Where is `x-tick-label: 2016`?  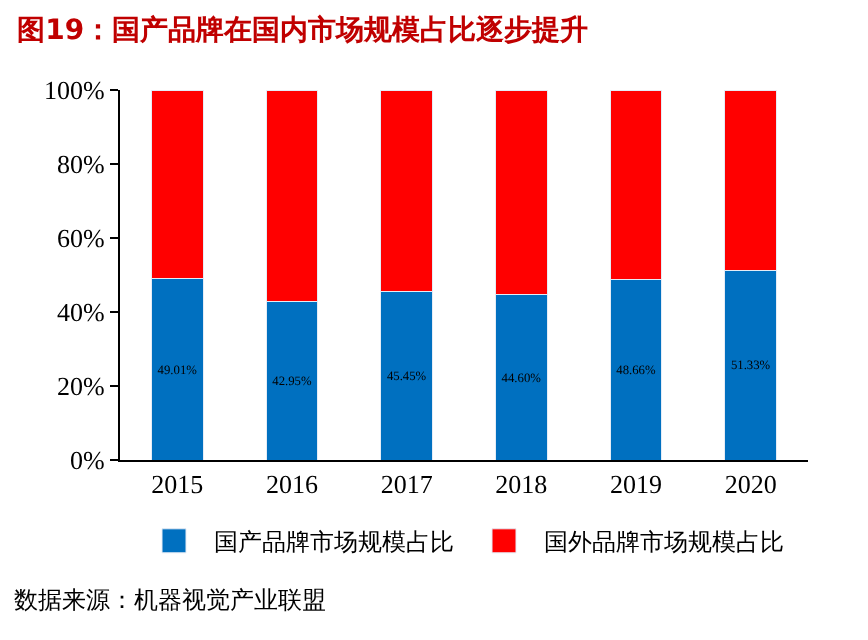
x-tick-label: 2016 is located at coordinates (292, 484).